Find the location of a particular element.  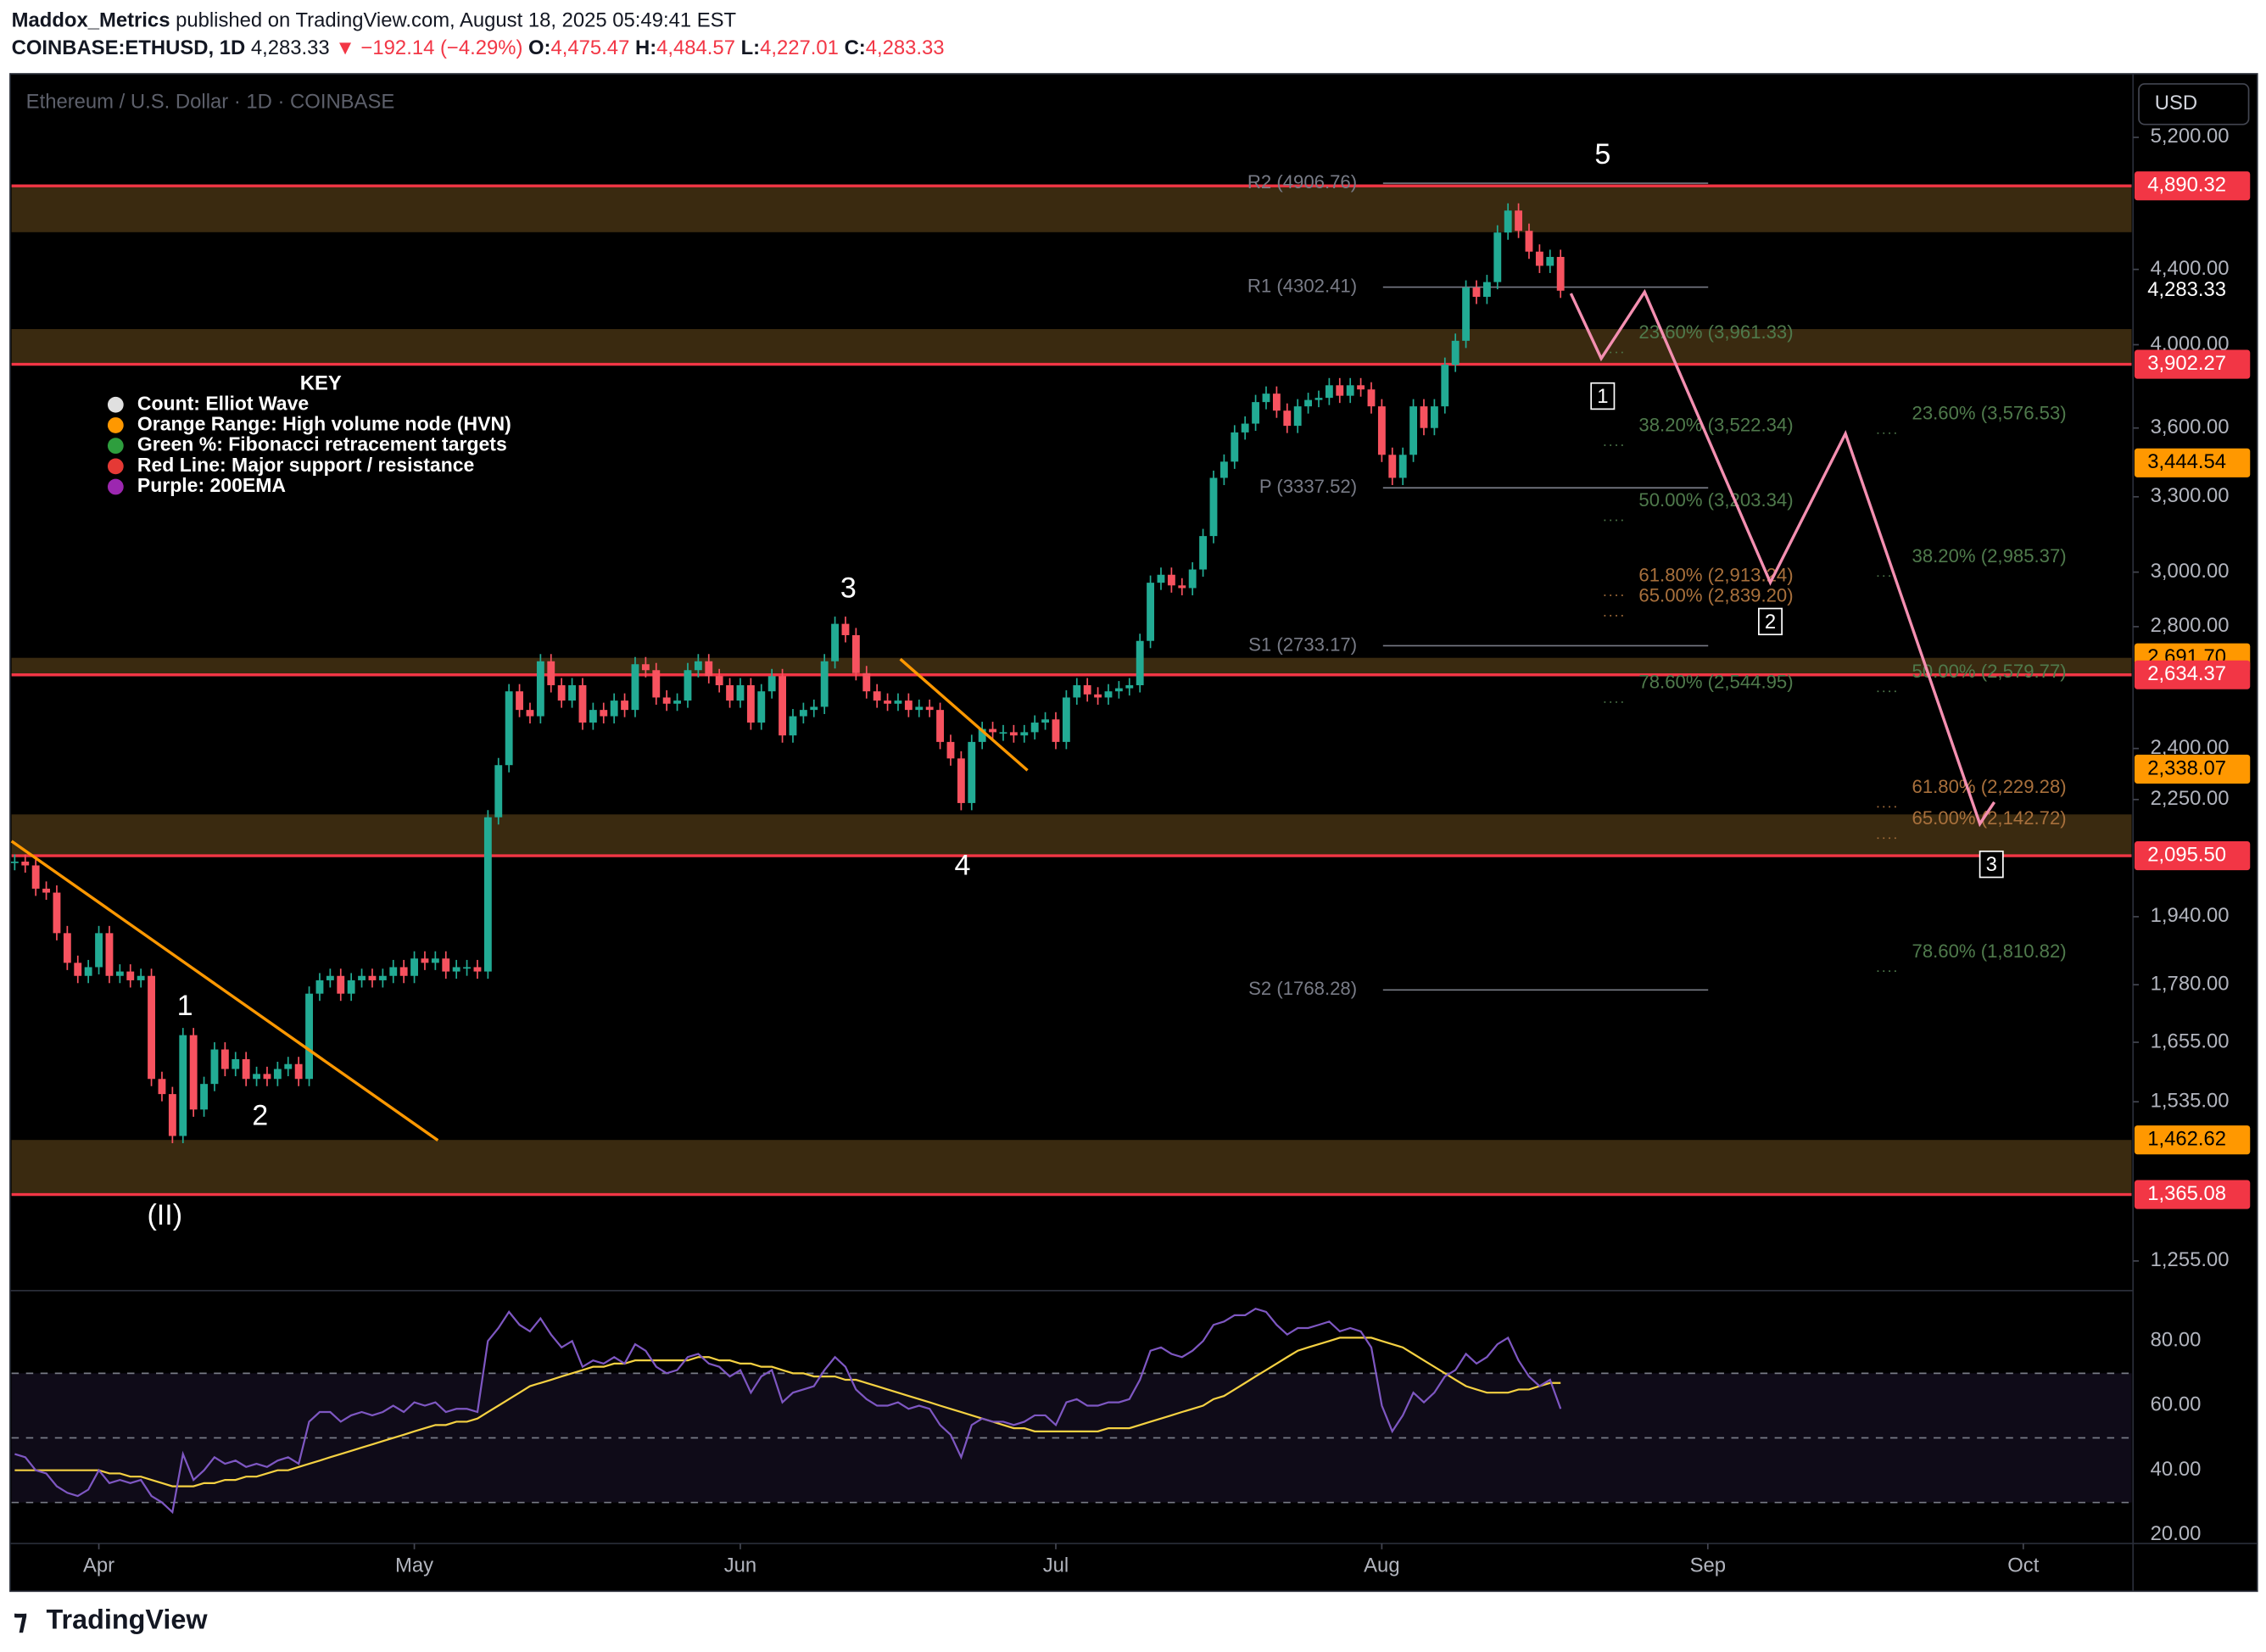

currency-button is located at coordinates (2194, 104).